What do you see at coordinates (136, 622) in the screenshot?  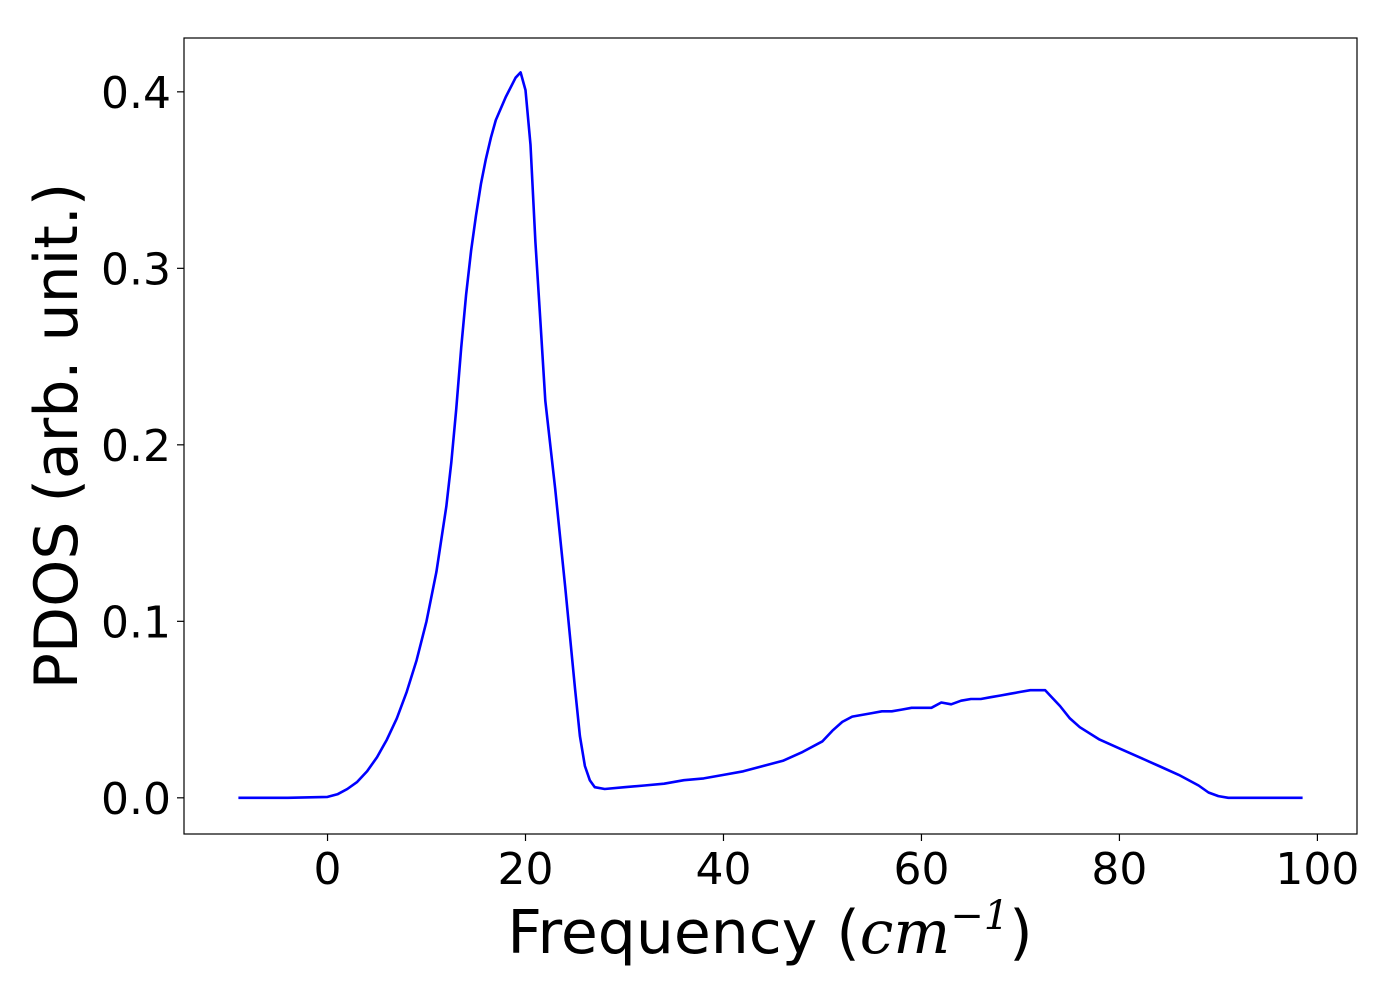 I see `y-tick-label: 0.1` at bounding box center [136, 622].